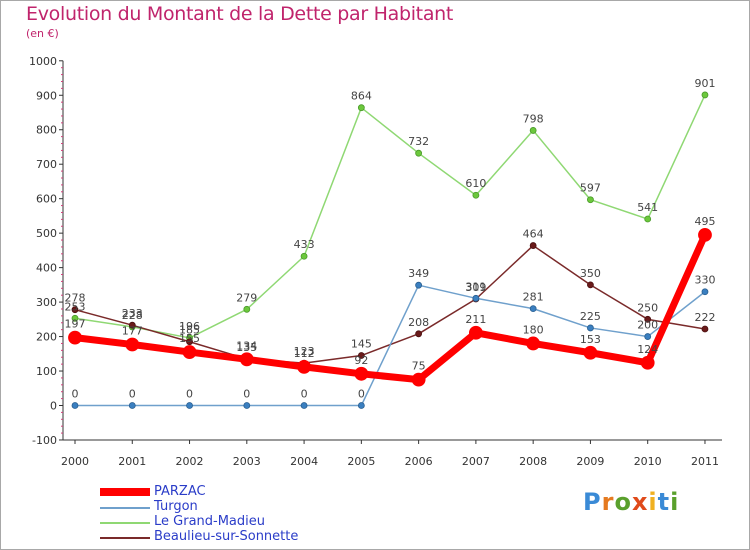  I want to click on y-tick-label: 700, so click(46, 164).